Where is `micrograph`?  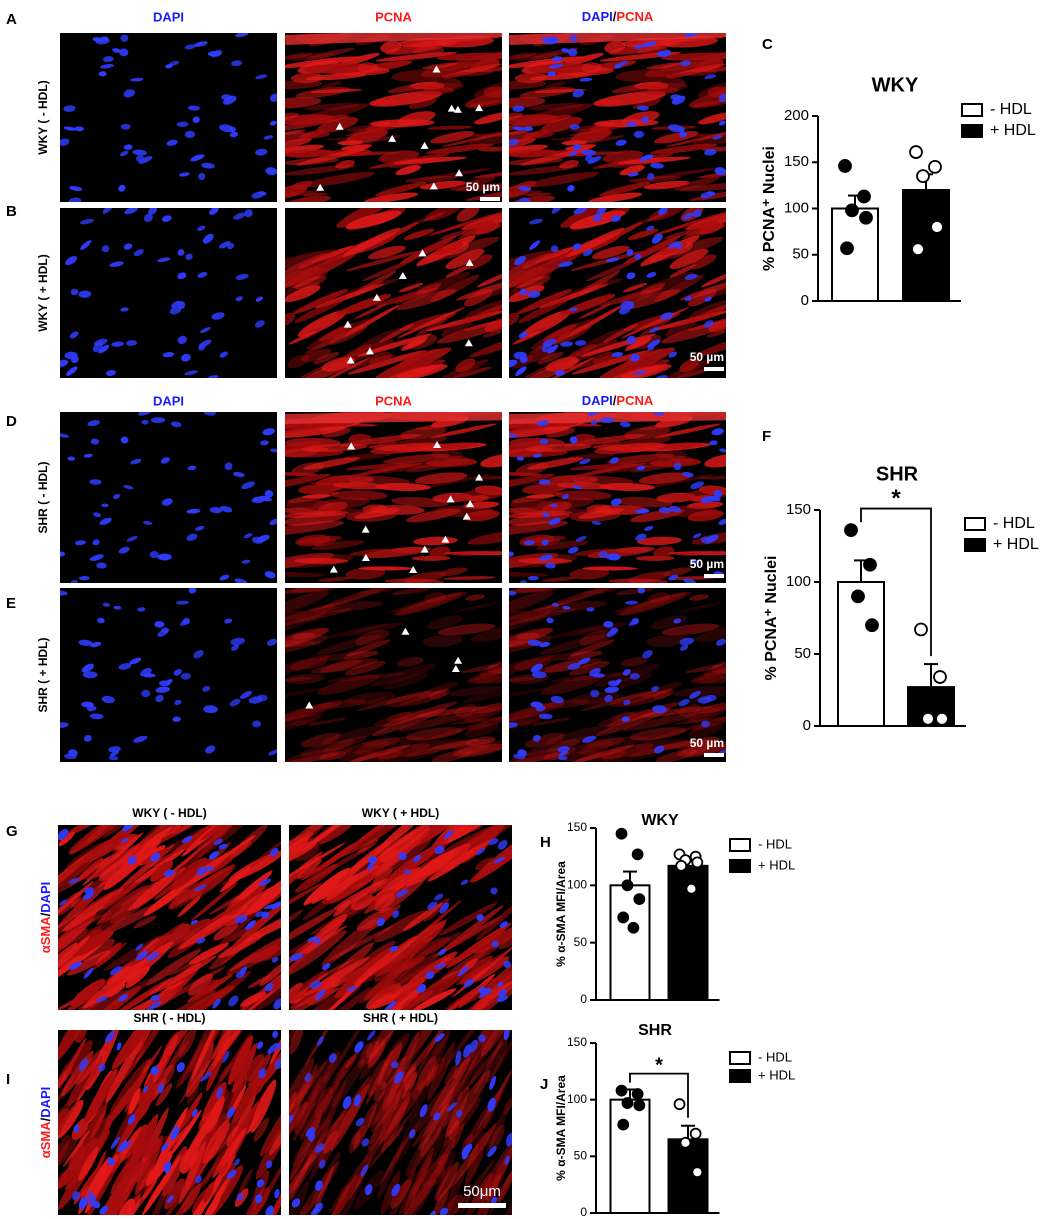 micrograph is located at coordinates (617, 293).